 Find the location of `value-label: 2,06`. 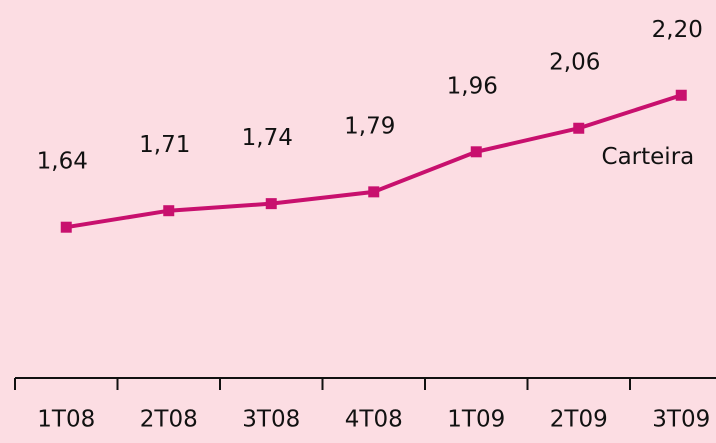

value-label: 2,06 is located at coordinates (574, 63).